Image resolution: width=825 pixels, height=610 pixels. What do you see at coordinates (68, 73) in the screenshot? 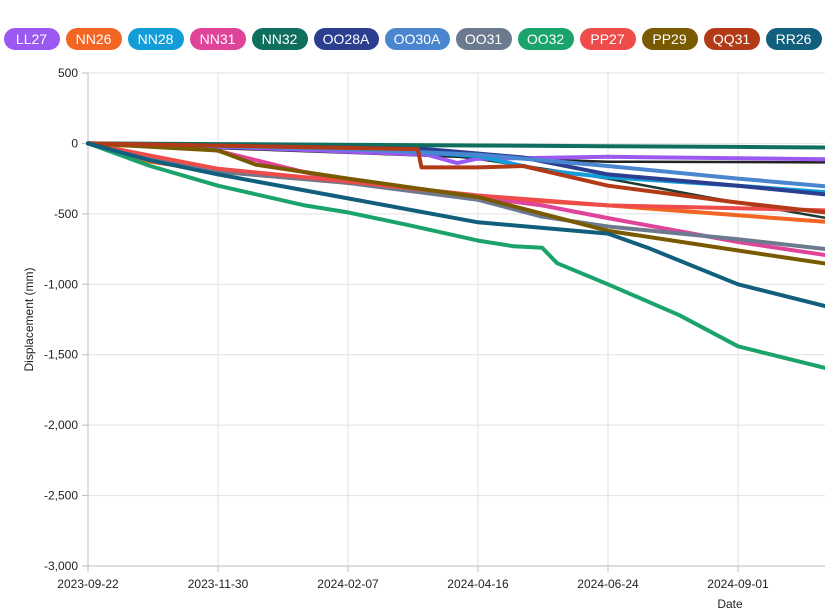
I see `y-tick-label: 500` at bounding box center [68, 73].